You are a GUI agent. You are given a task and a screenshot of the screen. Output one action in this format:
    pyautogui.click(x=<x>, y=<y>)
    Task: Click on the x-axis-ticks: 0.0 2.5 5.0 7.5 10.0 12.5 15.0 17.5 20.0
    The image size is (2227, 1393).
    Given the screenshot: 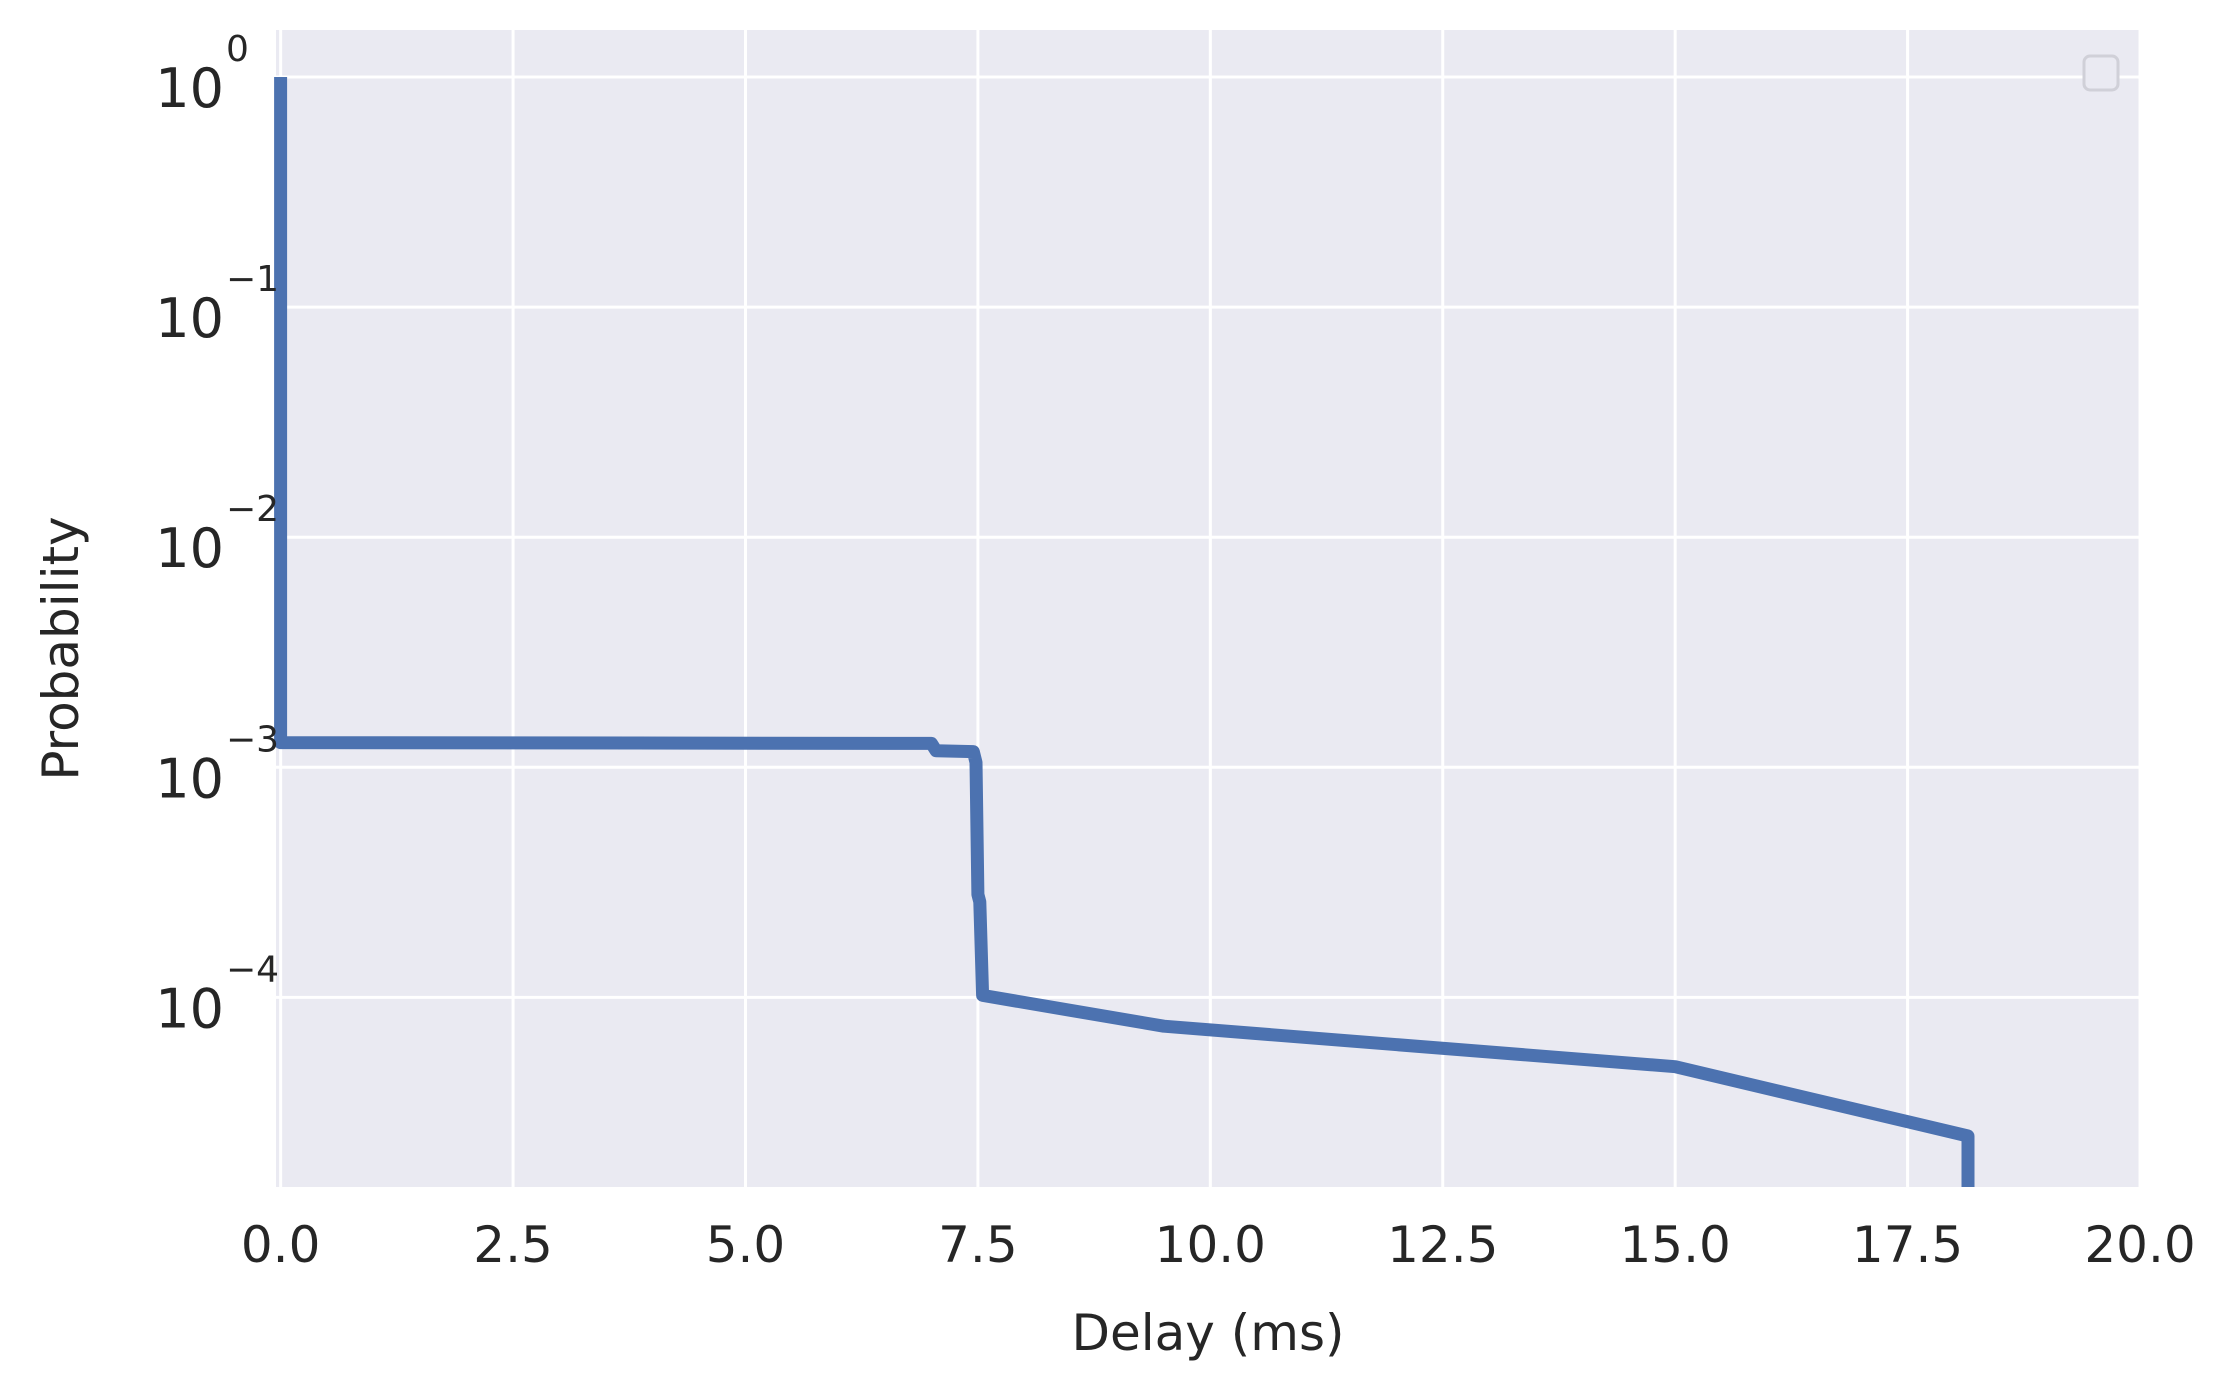 What is the action you would take?
    pyautogui.click(x=1218, y=1245)
    